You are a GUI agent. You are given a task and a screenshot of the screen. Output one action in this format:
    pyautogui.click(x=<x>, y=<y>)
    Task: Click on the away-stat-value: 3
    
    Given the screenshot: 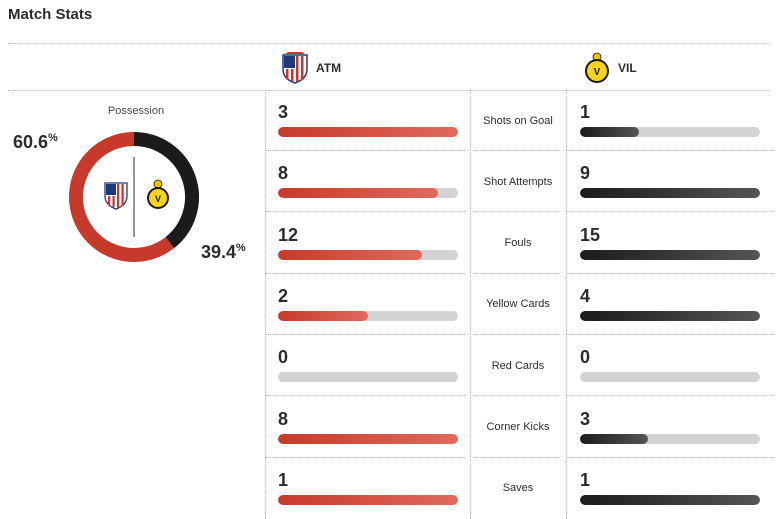 What is the action you would take?
    pyautogui.click(x=585, y=418)
    